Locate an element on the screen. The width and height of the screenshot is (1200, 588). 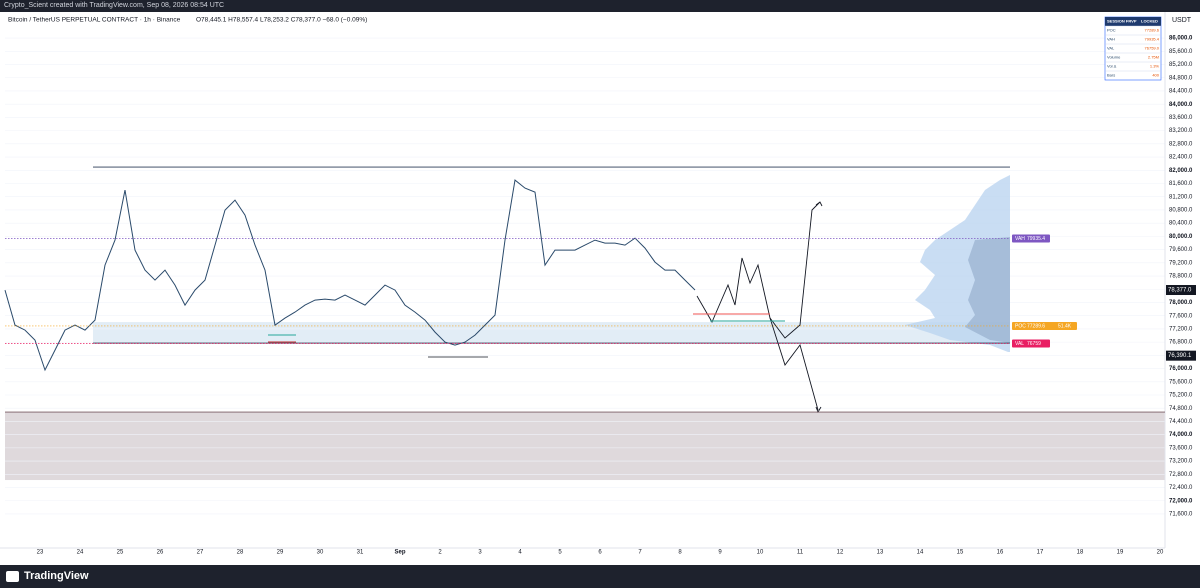
y-tick-label: 81,200.0 is located at coordinates (1181, 197).